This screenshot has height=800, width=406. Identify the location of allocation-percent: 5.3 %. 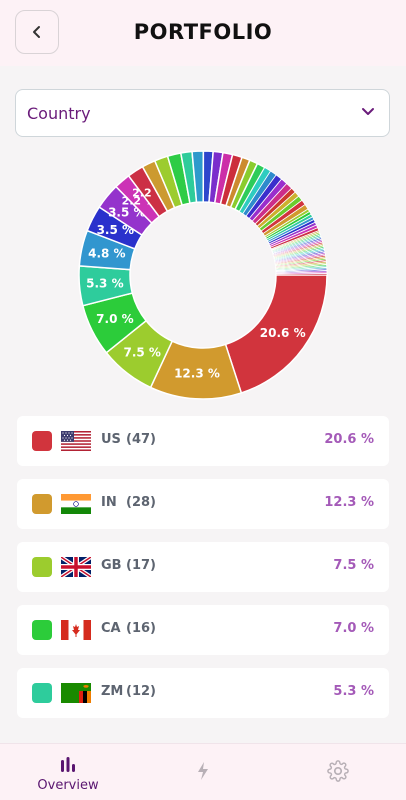
(353, 691).